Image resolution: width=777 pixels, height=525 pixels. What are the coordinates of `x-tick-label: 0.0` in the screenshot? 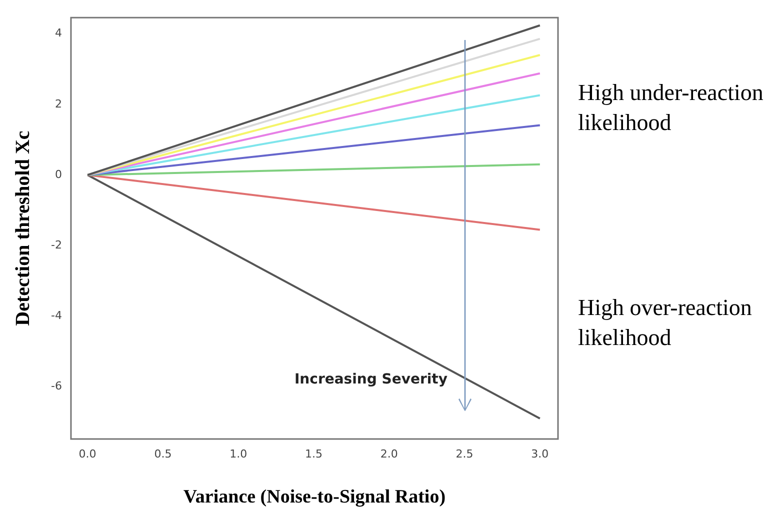 It's located at (87, 453).